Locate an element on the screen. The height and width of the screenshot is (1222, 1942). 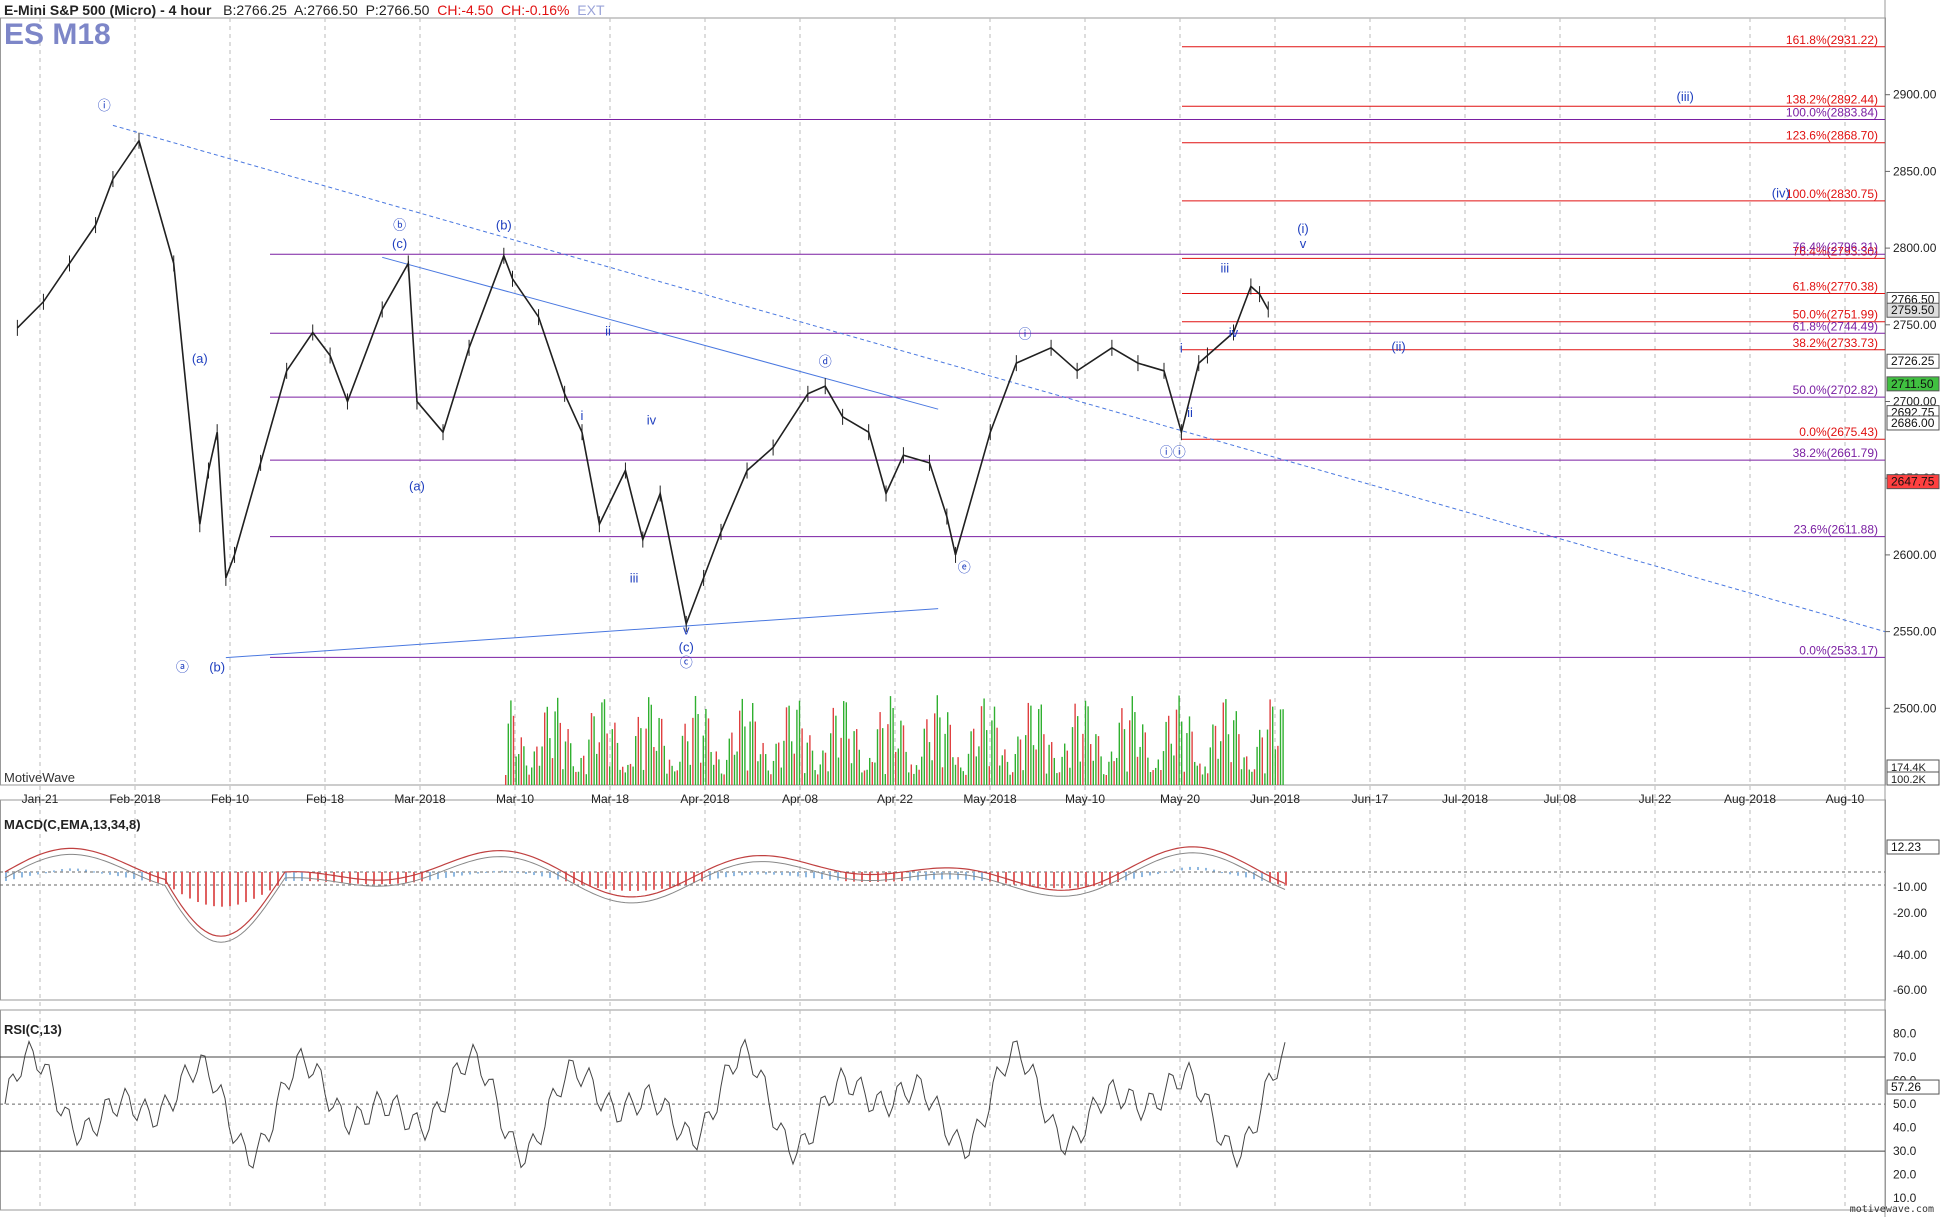
ext-flag: EXT is located at coordinates (591, 10).